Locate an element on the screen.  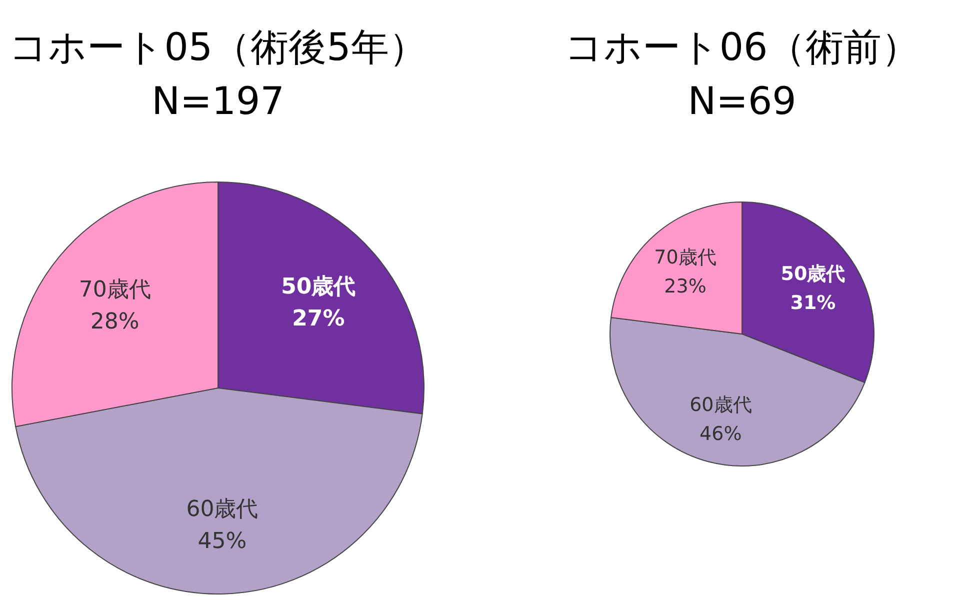
chart-title: コホート06（術前） is located at coordinates (742, 47).